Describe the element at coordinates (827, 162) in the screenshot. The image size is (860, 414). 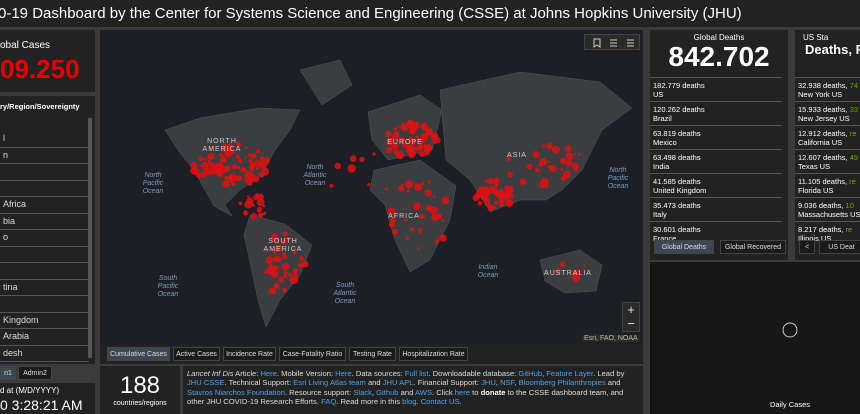
I see `us-state-row: 12.607 deaths, 49 Texas US` at that location.